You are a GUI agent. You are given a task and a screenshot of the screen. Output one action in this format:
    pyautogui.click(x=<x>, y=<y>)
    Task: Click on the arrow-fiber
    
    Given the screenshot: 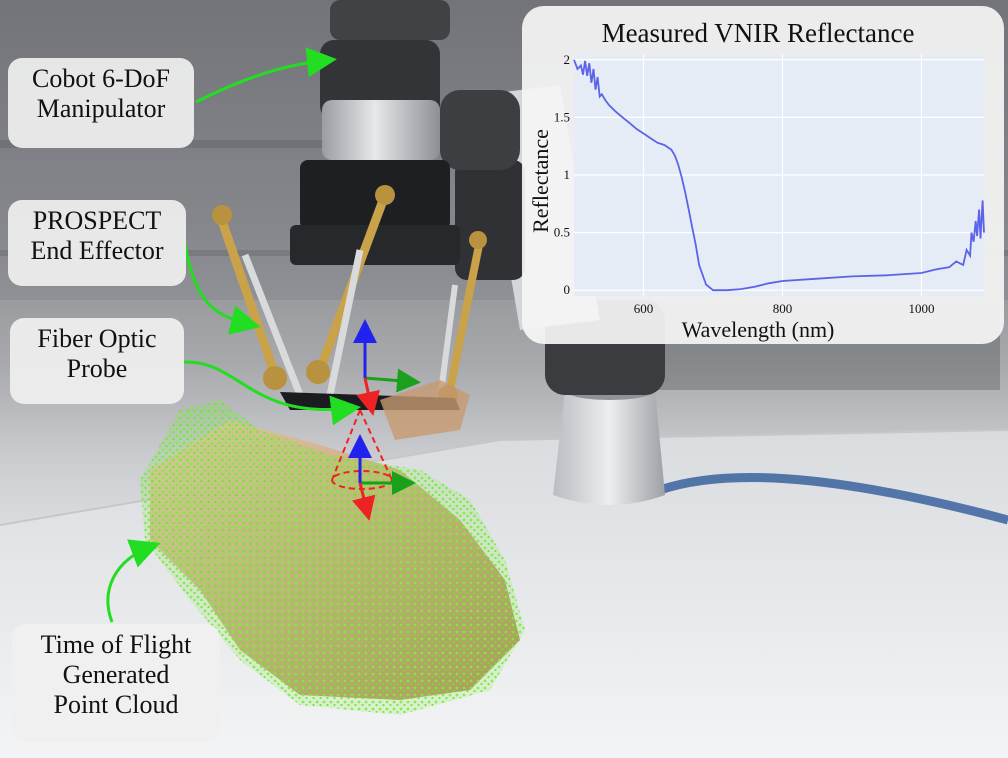 What is the action you would take?
    pyautogui.click(x=272, y=393)
    